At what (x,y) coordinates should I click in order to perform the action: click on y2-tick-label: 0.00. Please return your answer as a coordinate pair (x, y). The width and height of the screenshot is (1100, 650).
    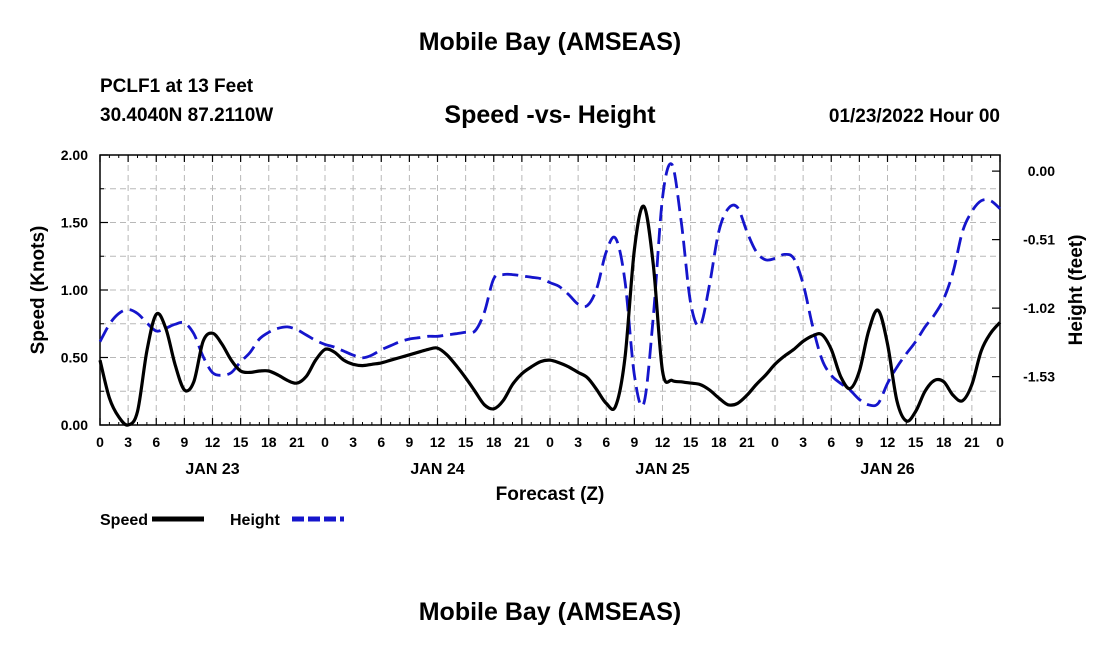
    Looking at the image, I should click on (1041, 171).